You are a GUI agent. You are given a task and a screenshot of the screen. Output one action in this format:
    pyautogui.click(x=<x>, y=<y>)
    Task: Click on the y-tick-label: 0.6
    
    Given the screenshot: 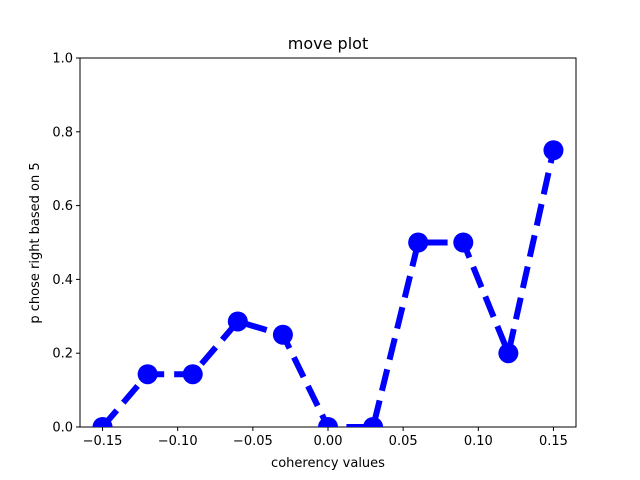 What is the action you would take?
    pyautogui.click(x=62, y=206)
    